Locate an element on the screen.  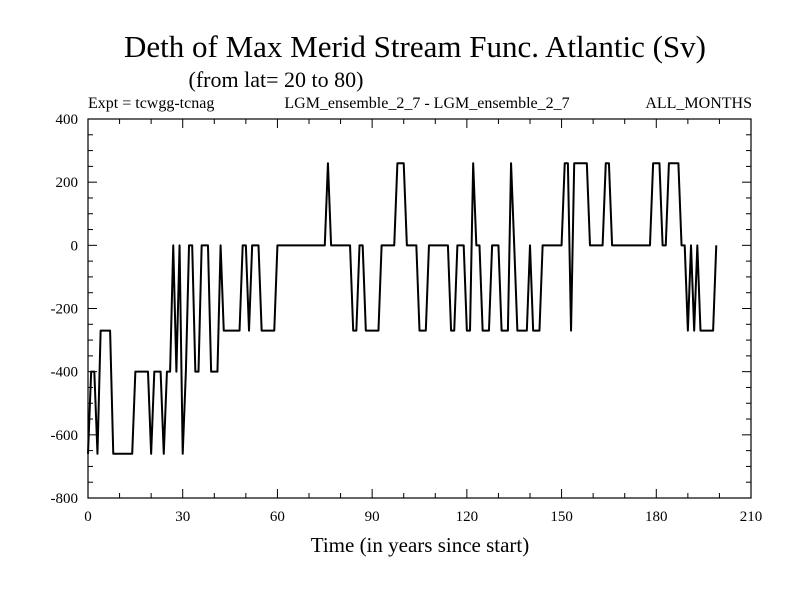
x-tick-label: 0 is located at coordinates (88, 517).